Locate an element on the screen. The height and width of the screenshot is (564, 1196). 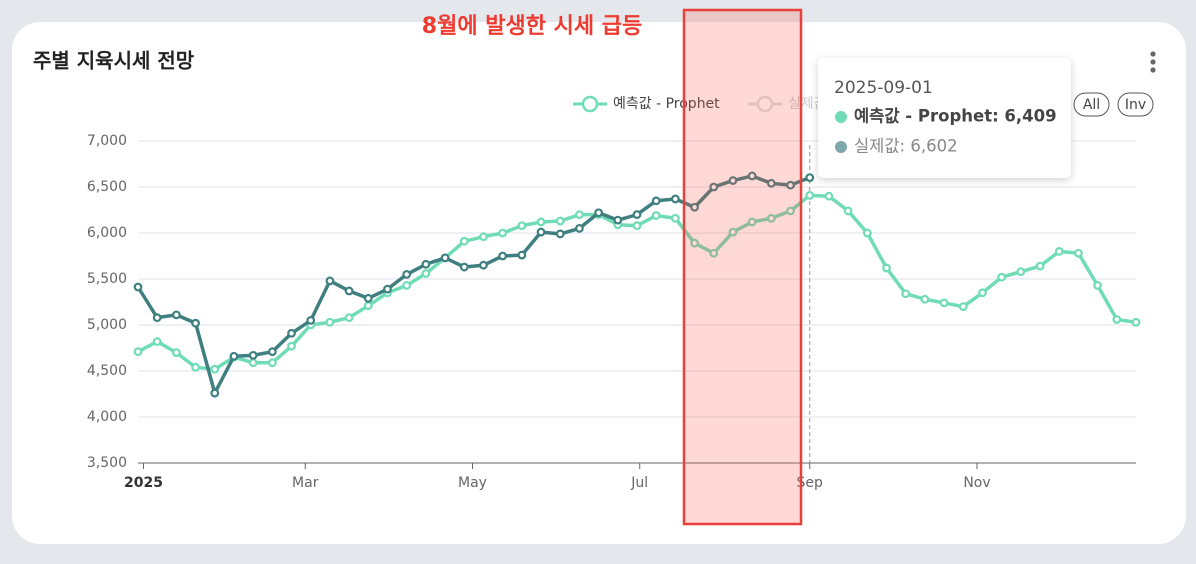
y-tick-label: 4,000 is located at coordinates (107, 417).